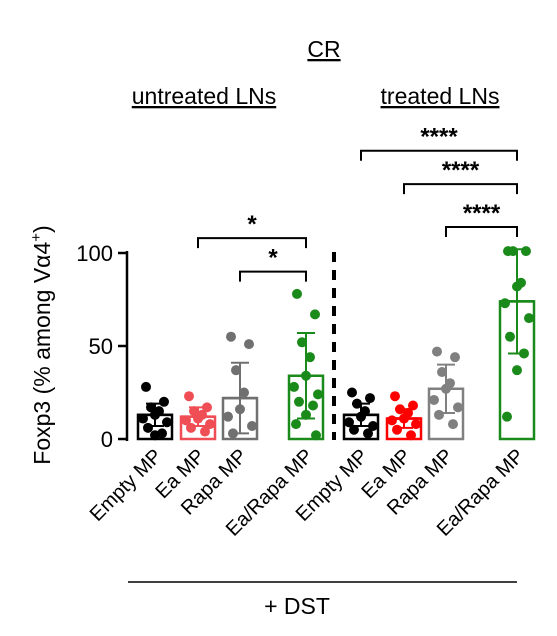 The image size is (557, 636). What do you see at coordinates (107, 439) in the screenshot?
I see `y-tick-label: 0` at bounding box center [107, 439].